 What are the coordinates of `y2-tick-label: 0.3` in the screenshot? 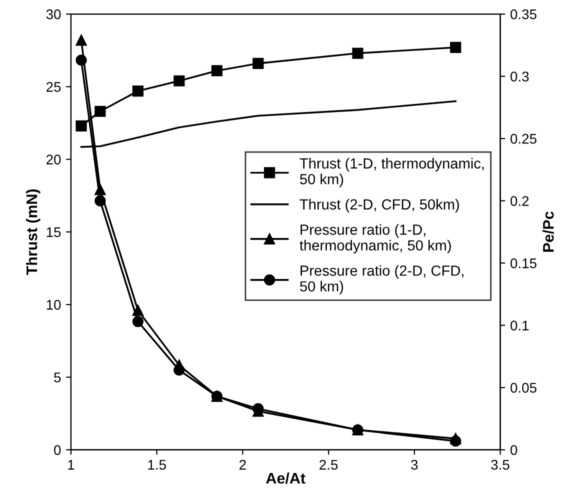 It's located at (519, 77).